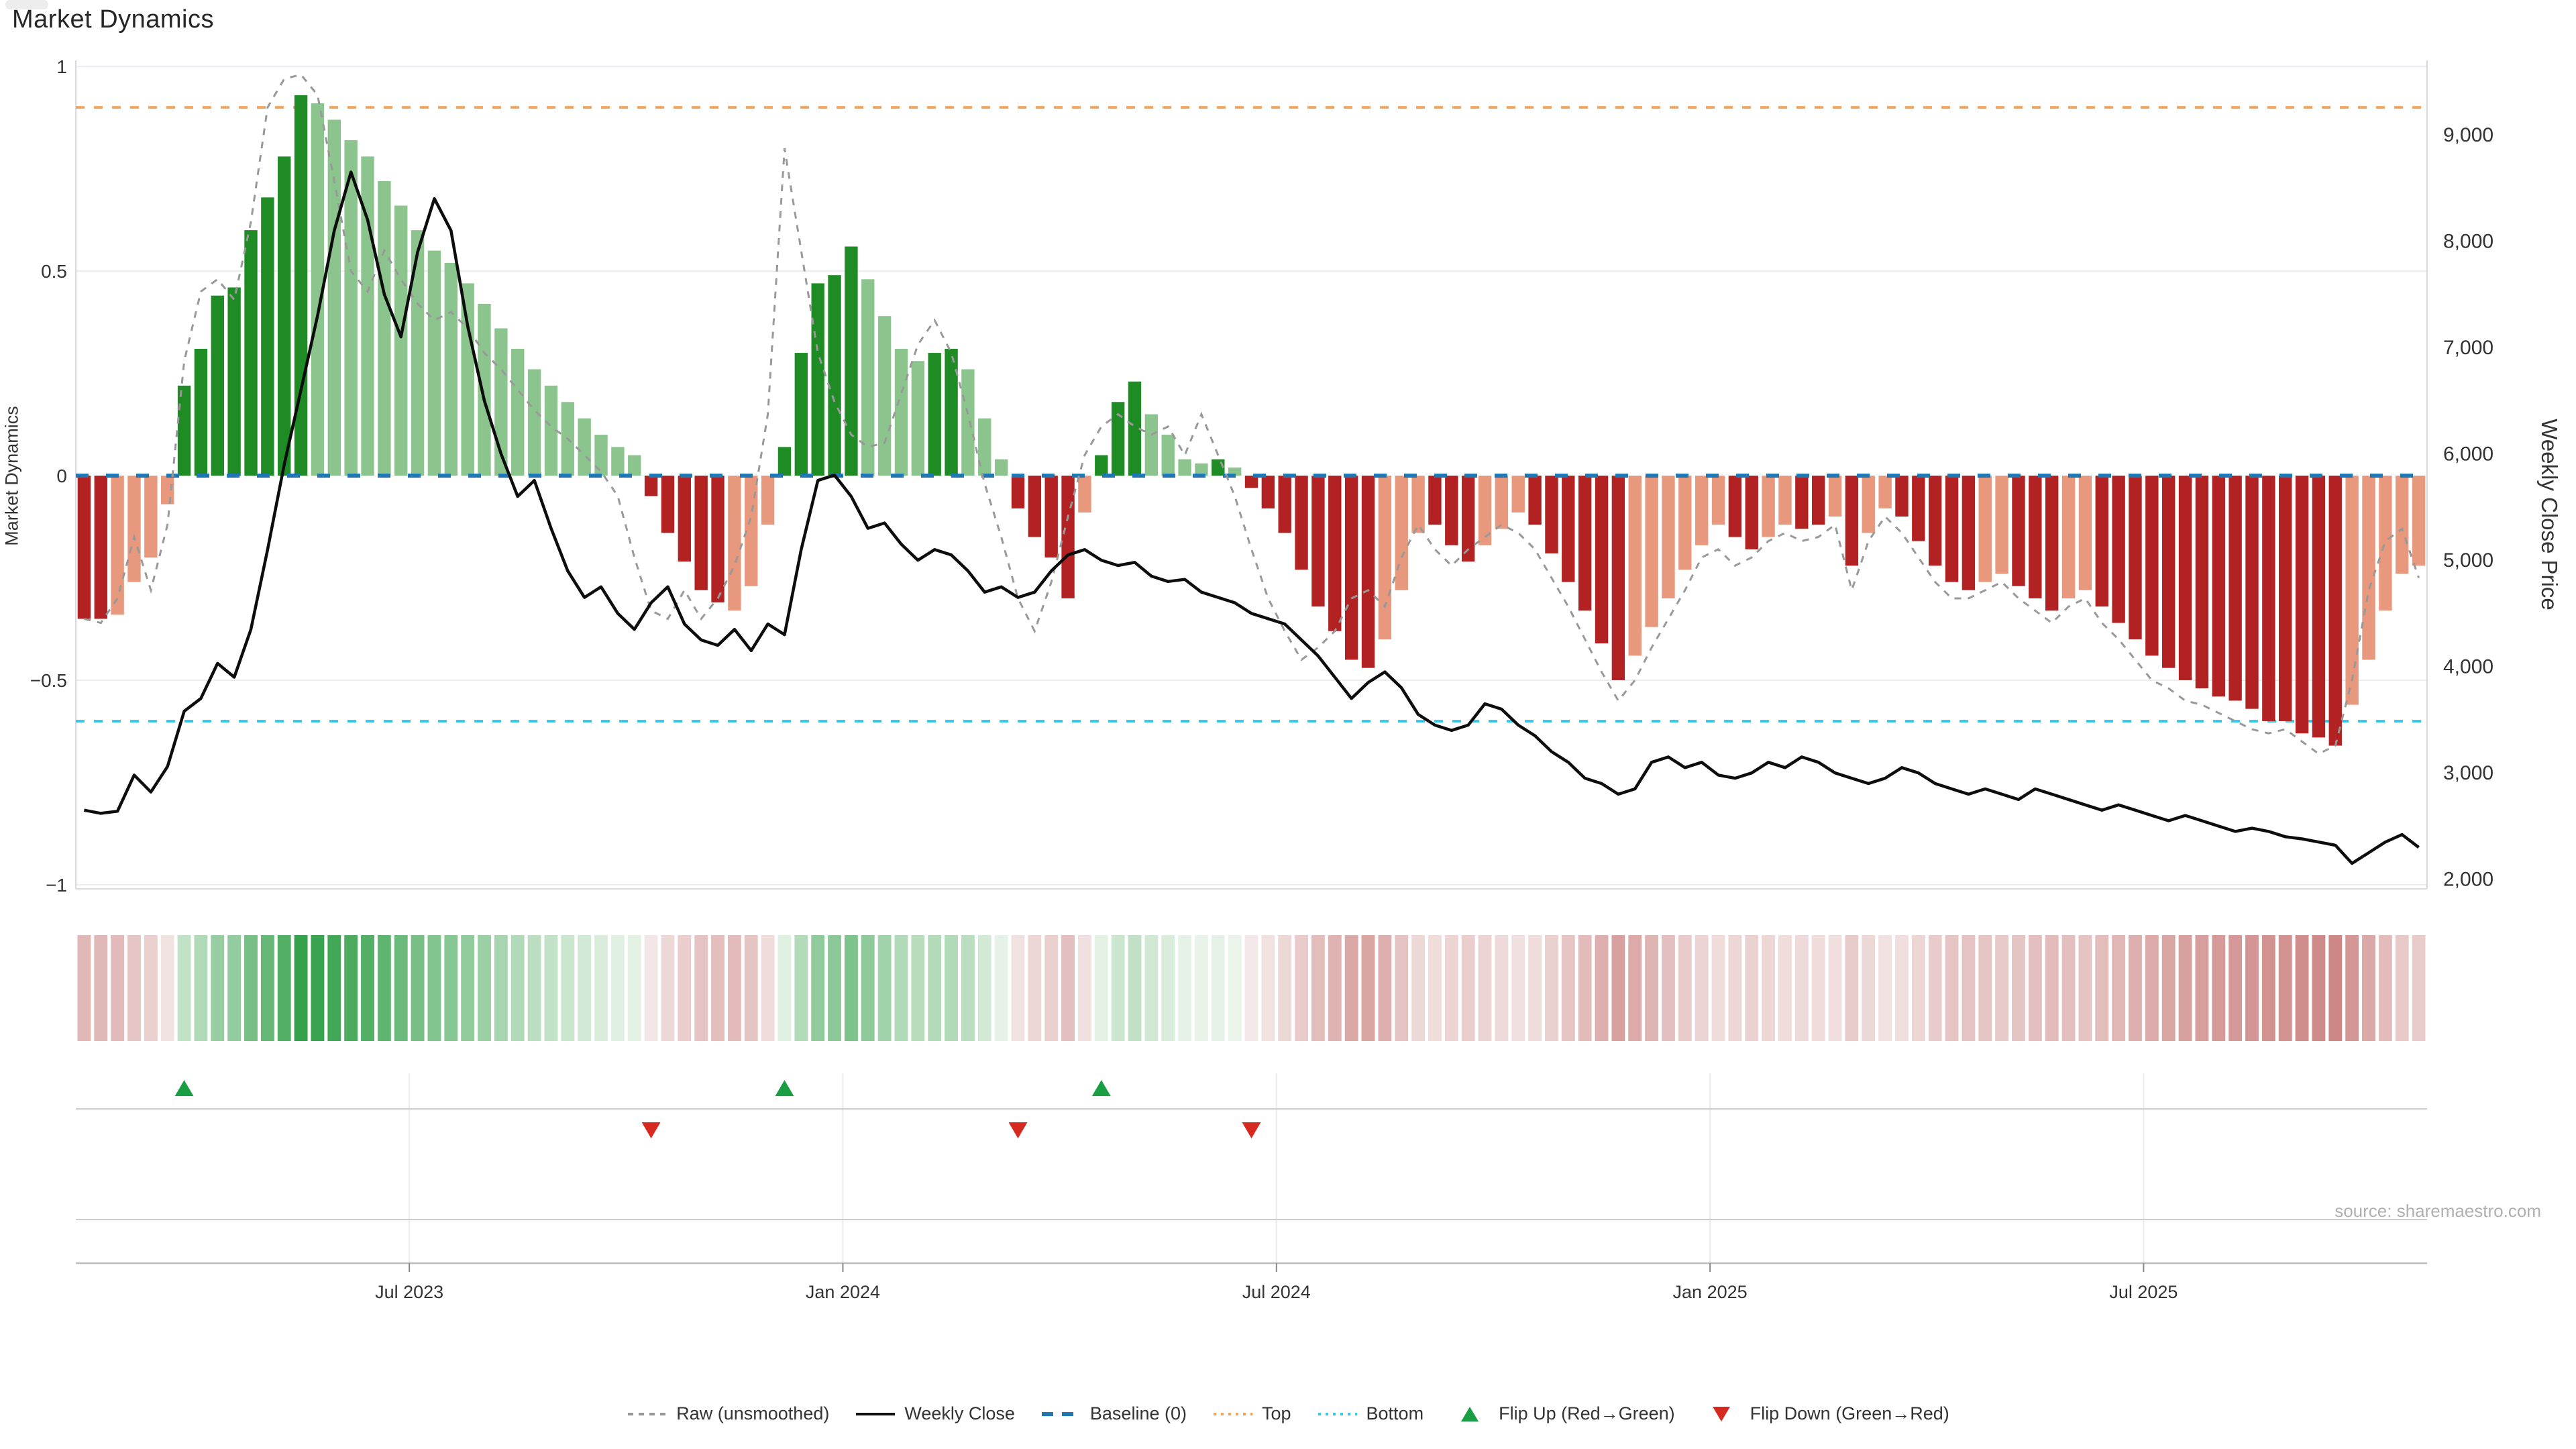 The height and width of the screenshot is (1449, 2576). What do you see at coordinates (1710, 1292) in the screenshot?
I see `x-axis-tick-label: Jan 2025` at bounding box center [1710, 1292].